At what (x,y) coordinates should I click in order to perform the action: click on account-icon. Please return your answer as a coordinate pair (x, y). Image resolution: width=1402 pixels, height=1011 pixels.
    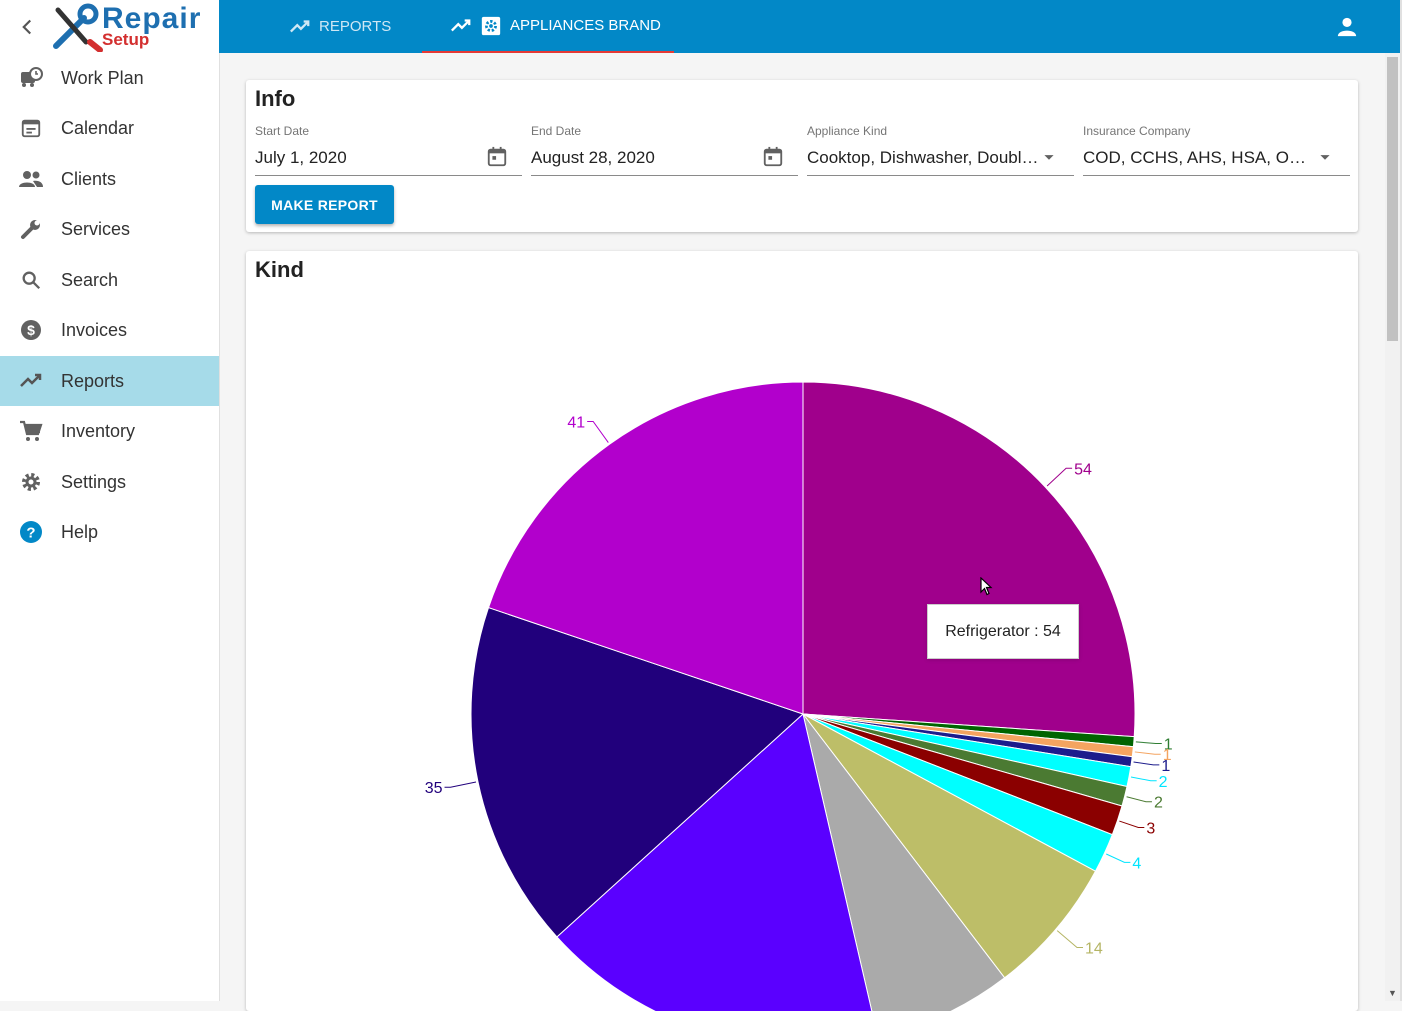
    Looking at the image, I should click on (1347, 27).